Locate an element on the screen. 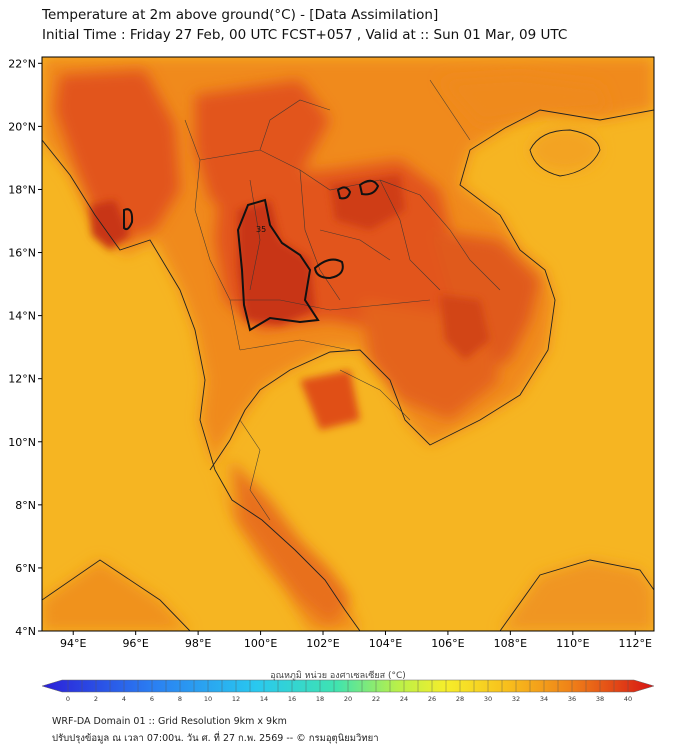  lat-label: 20°N is located at coordinates (22, 126).